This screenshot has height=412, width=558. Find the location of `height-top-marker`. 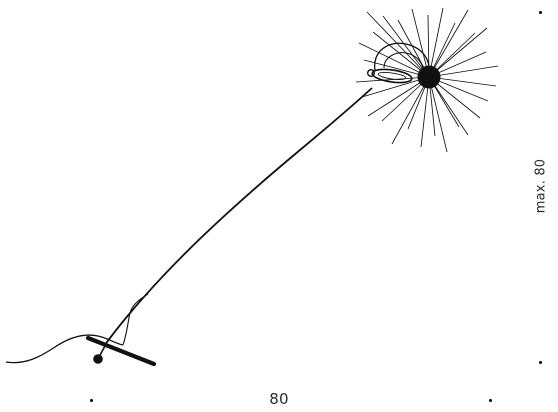

height-top-marker is located at coordinates (540, 12).